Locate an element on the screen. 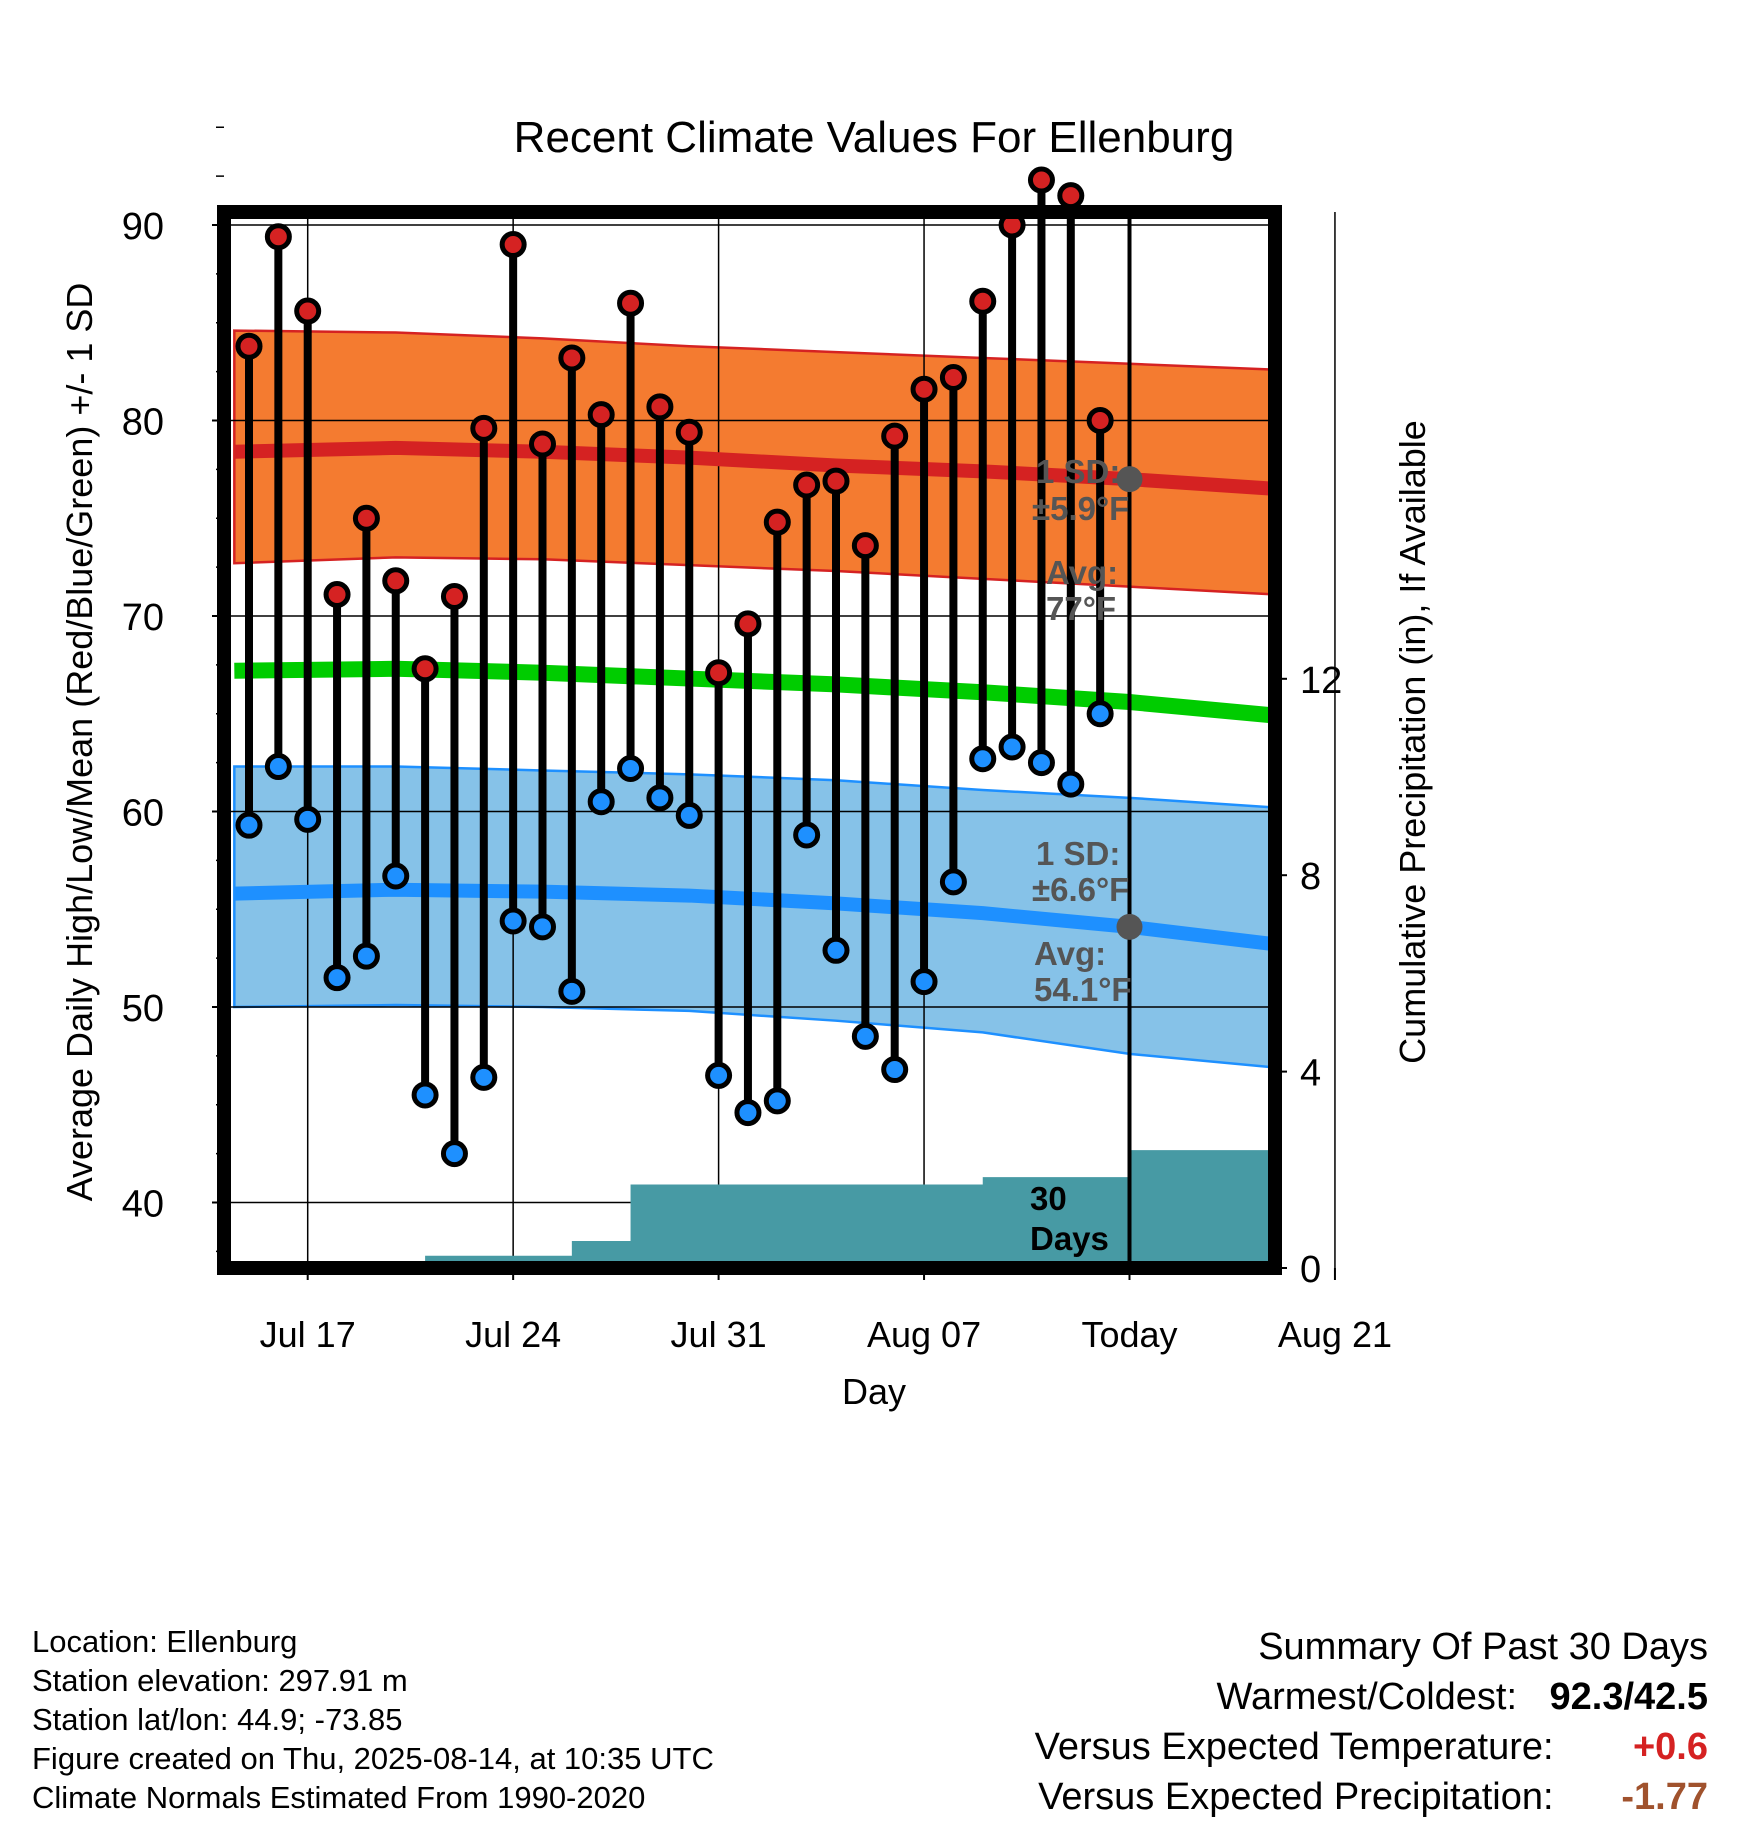 The height and width of the screenshot is (1830, 1748). high-sd-value: ±5.9°F is located at coordinates (1080, 508).